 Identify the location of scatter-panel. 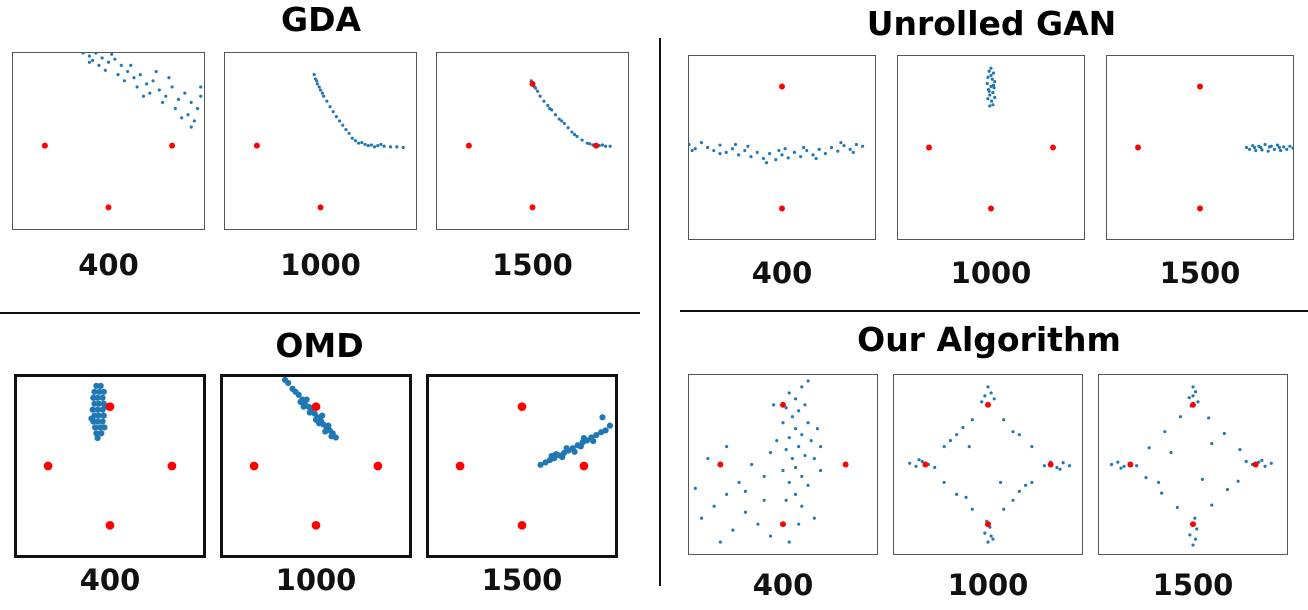
(782, 147).